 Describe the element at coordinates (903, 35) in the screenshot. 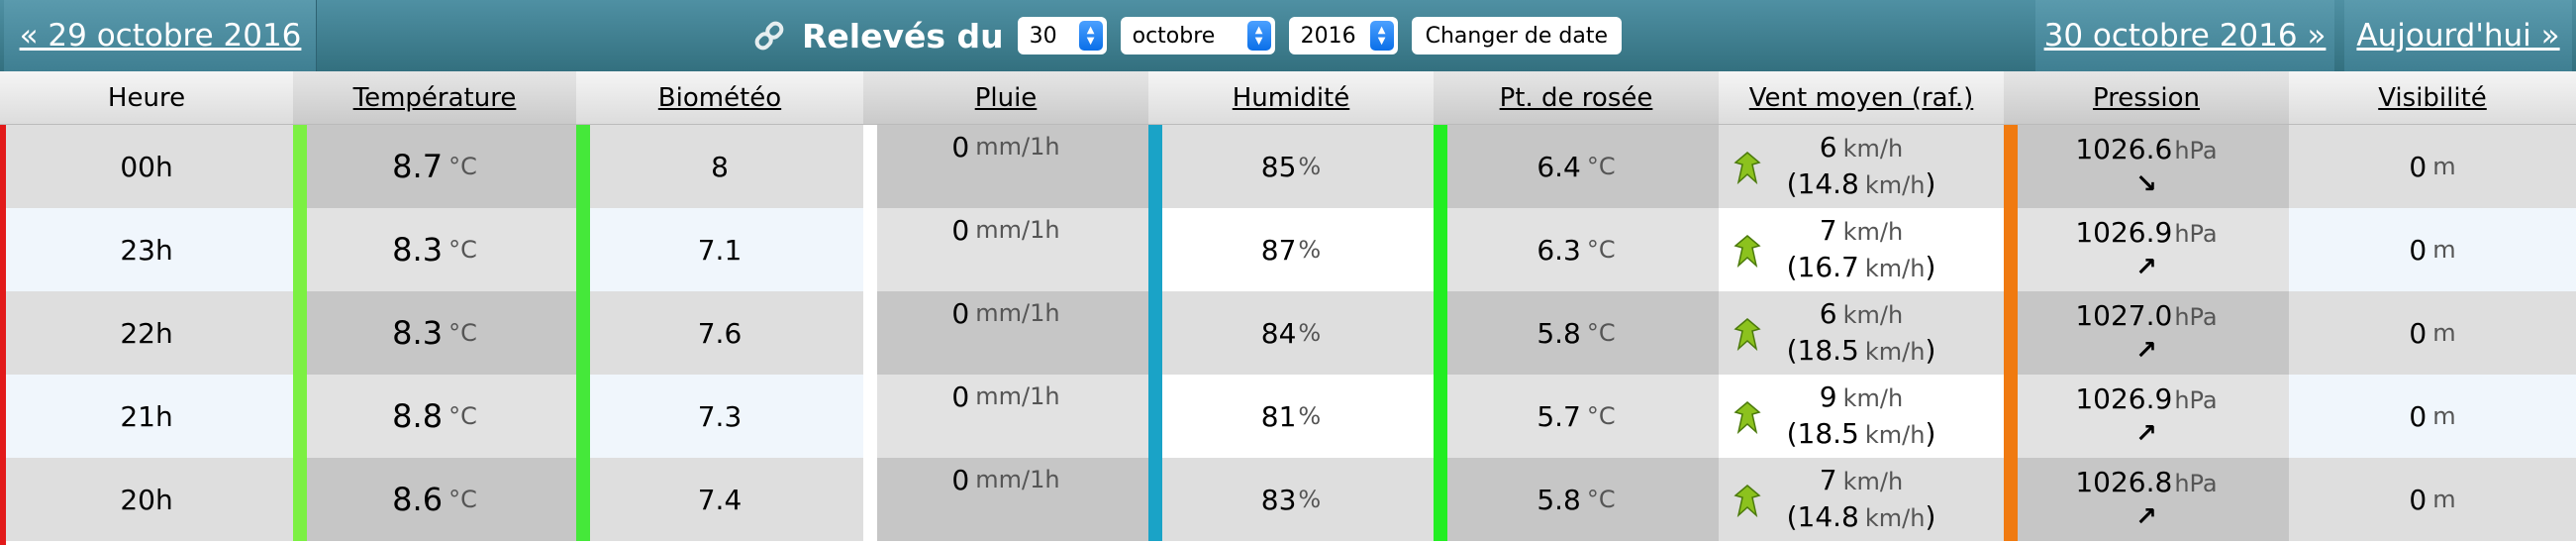

I see `page-title: Relevés du` at that location.